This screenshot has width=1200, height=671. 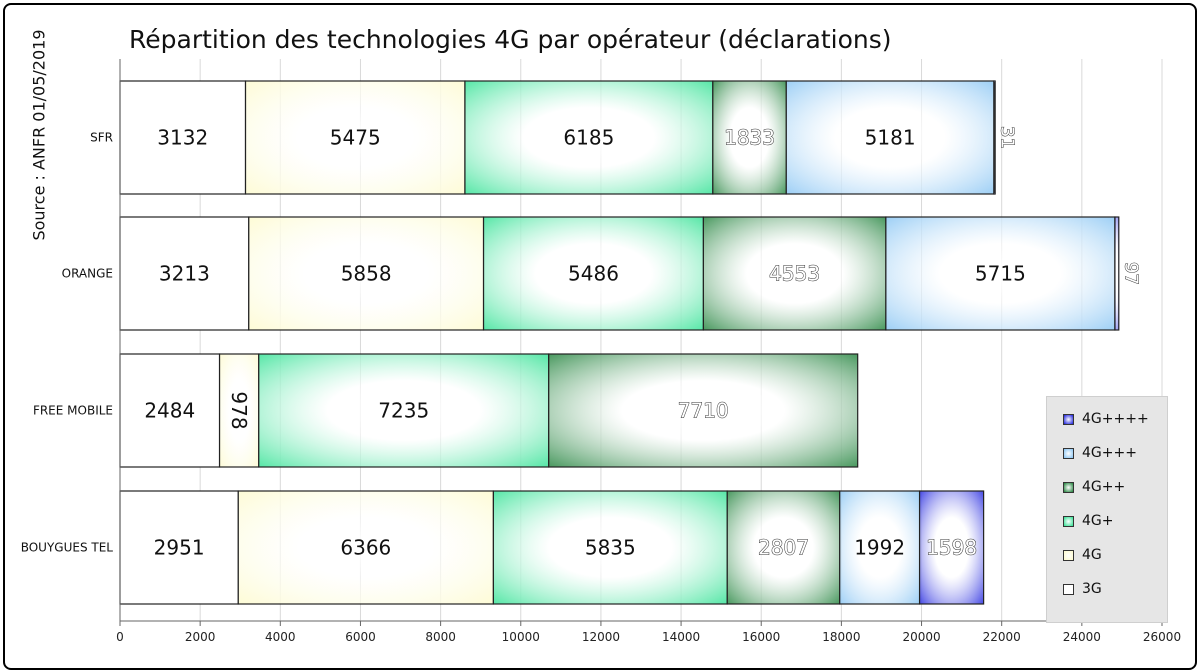 I want to click on x-tick-label: 0, so click(x=120, y=637).